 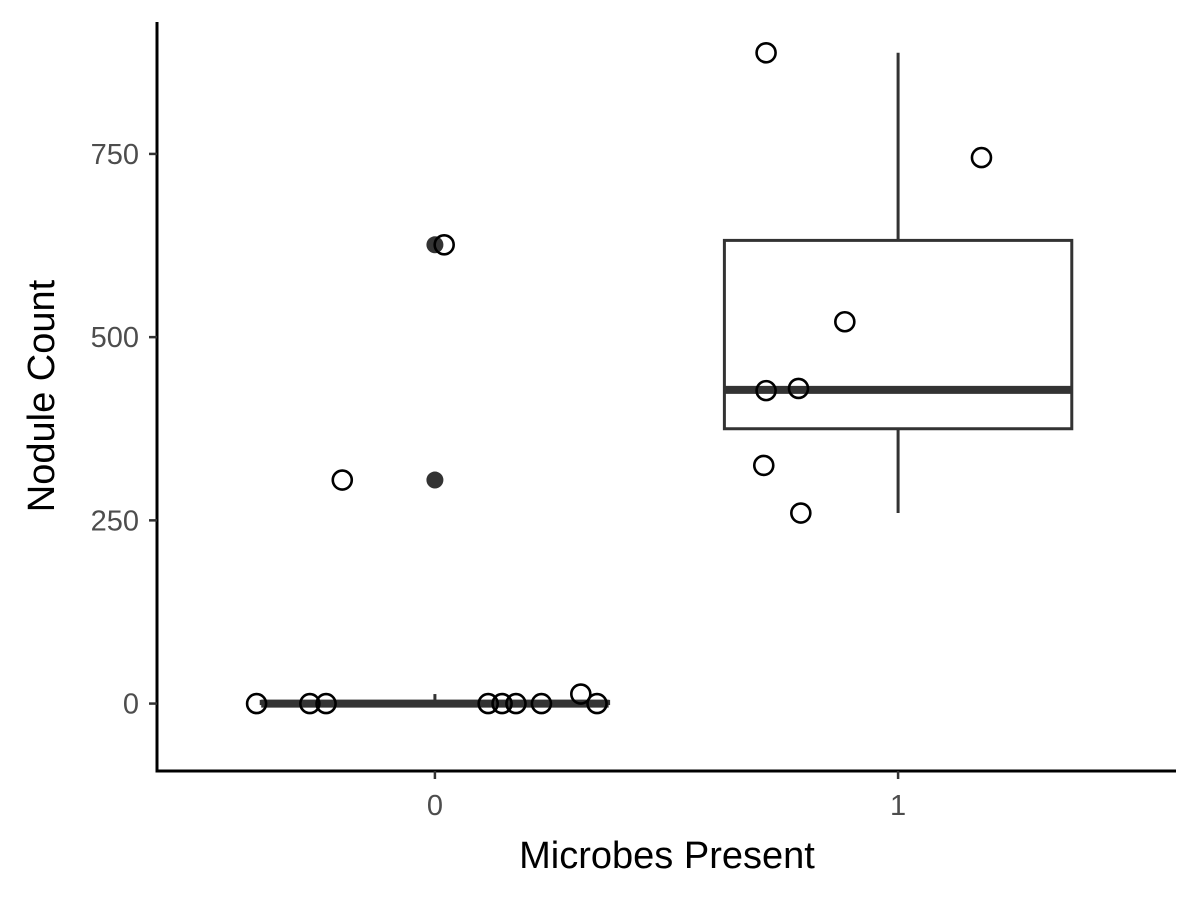 I want to click on x-tick-label: 0, so click(x=435, y=806).